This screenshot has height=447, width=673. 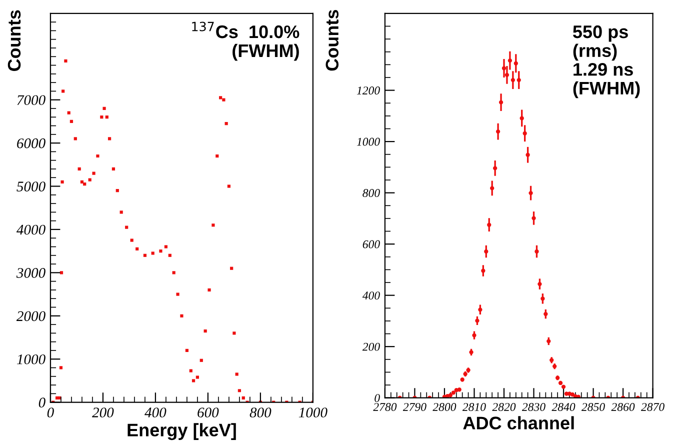 I want to click on y-tick-label: 7000, so click(x=31, y=100).